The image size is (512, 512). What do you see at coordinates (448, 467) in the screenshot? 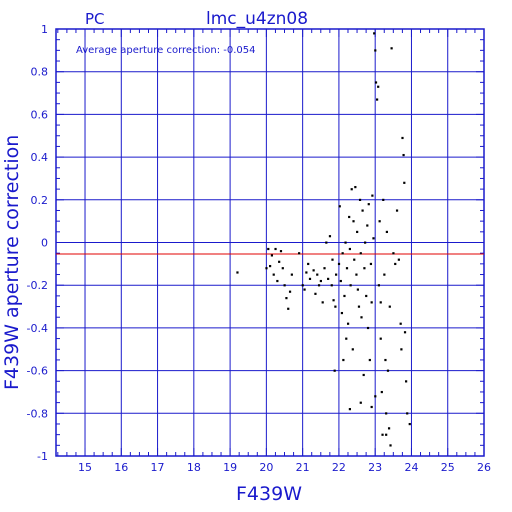
I see `x-tick-label: 25` at bounding box center [448, 467].